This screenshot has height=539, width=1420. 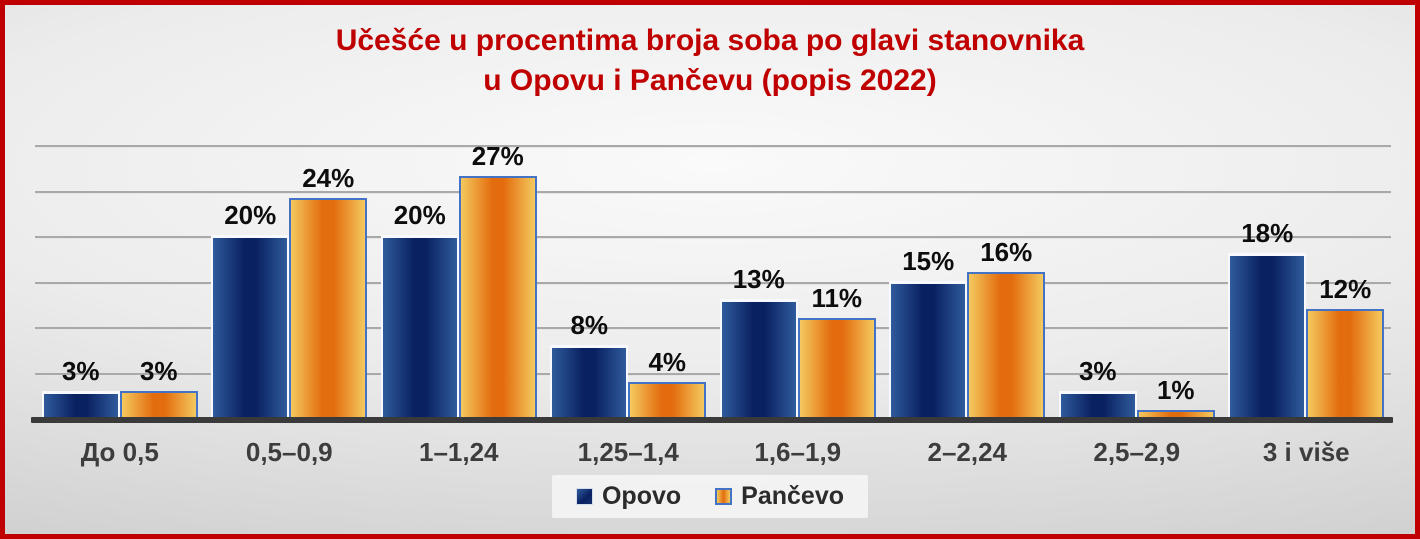 What do you see at coordinates (836, 368) in the screenshot?
I see `bar-pančevo-5` at bounding box center [836, 368].